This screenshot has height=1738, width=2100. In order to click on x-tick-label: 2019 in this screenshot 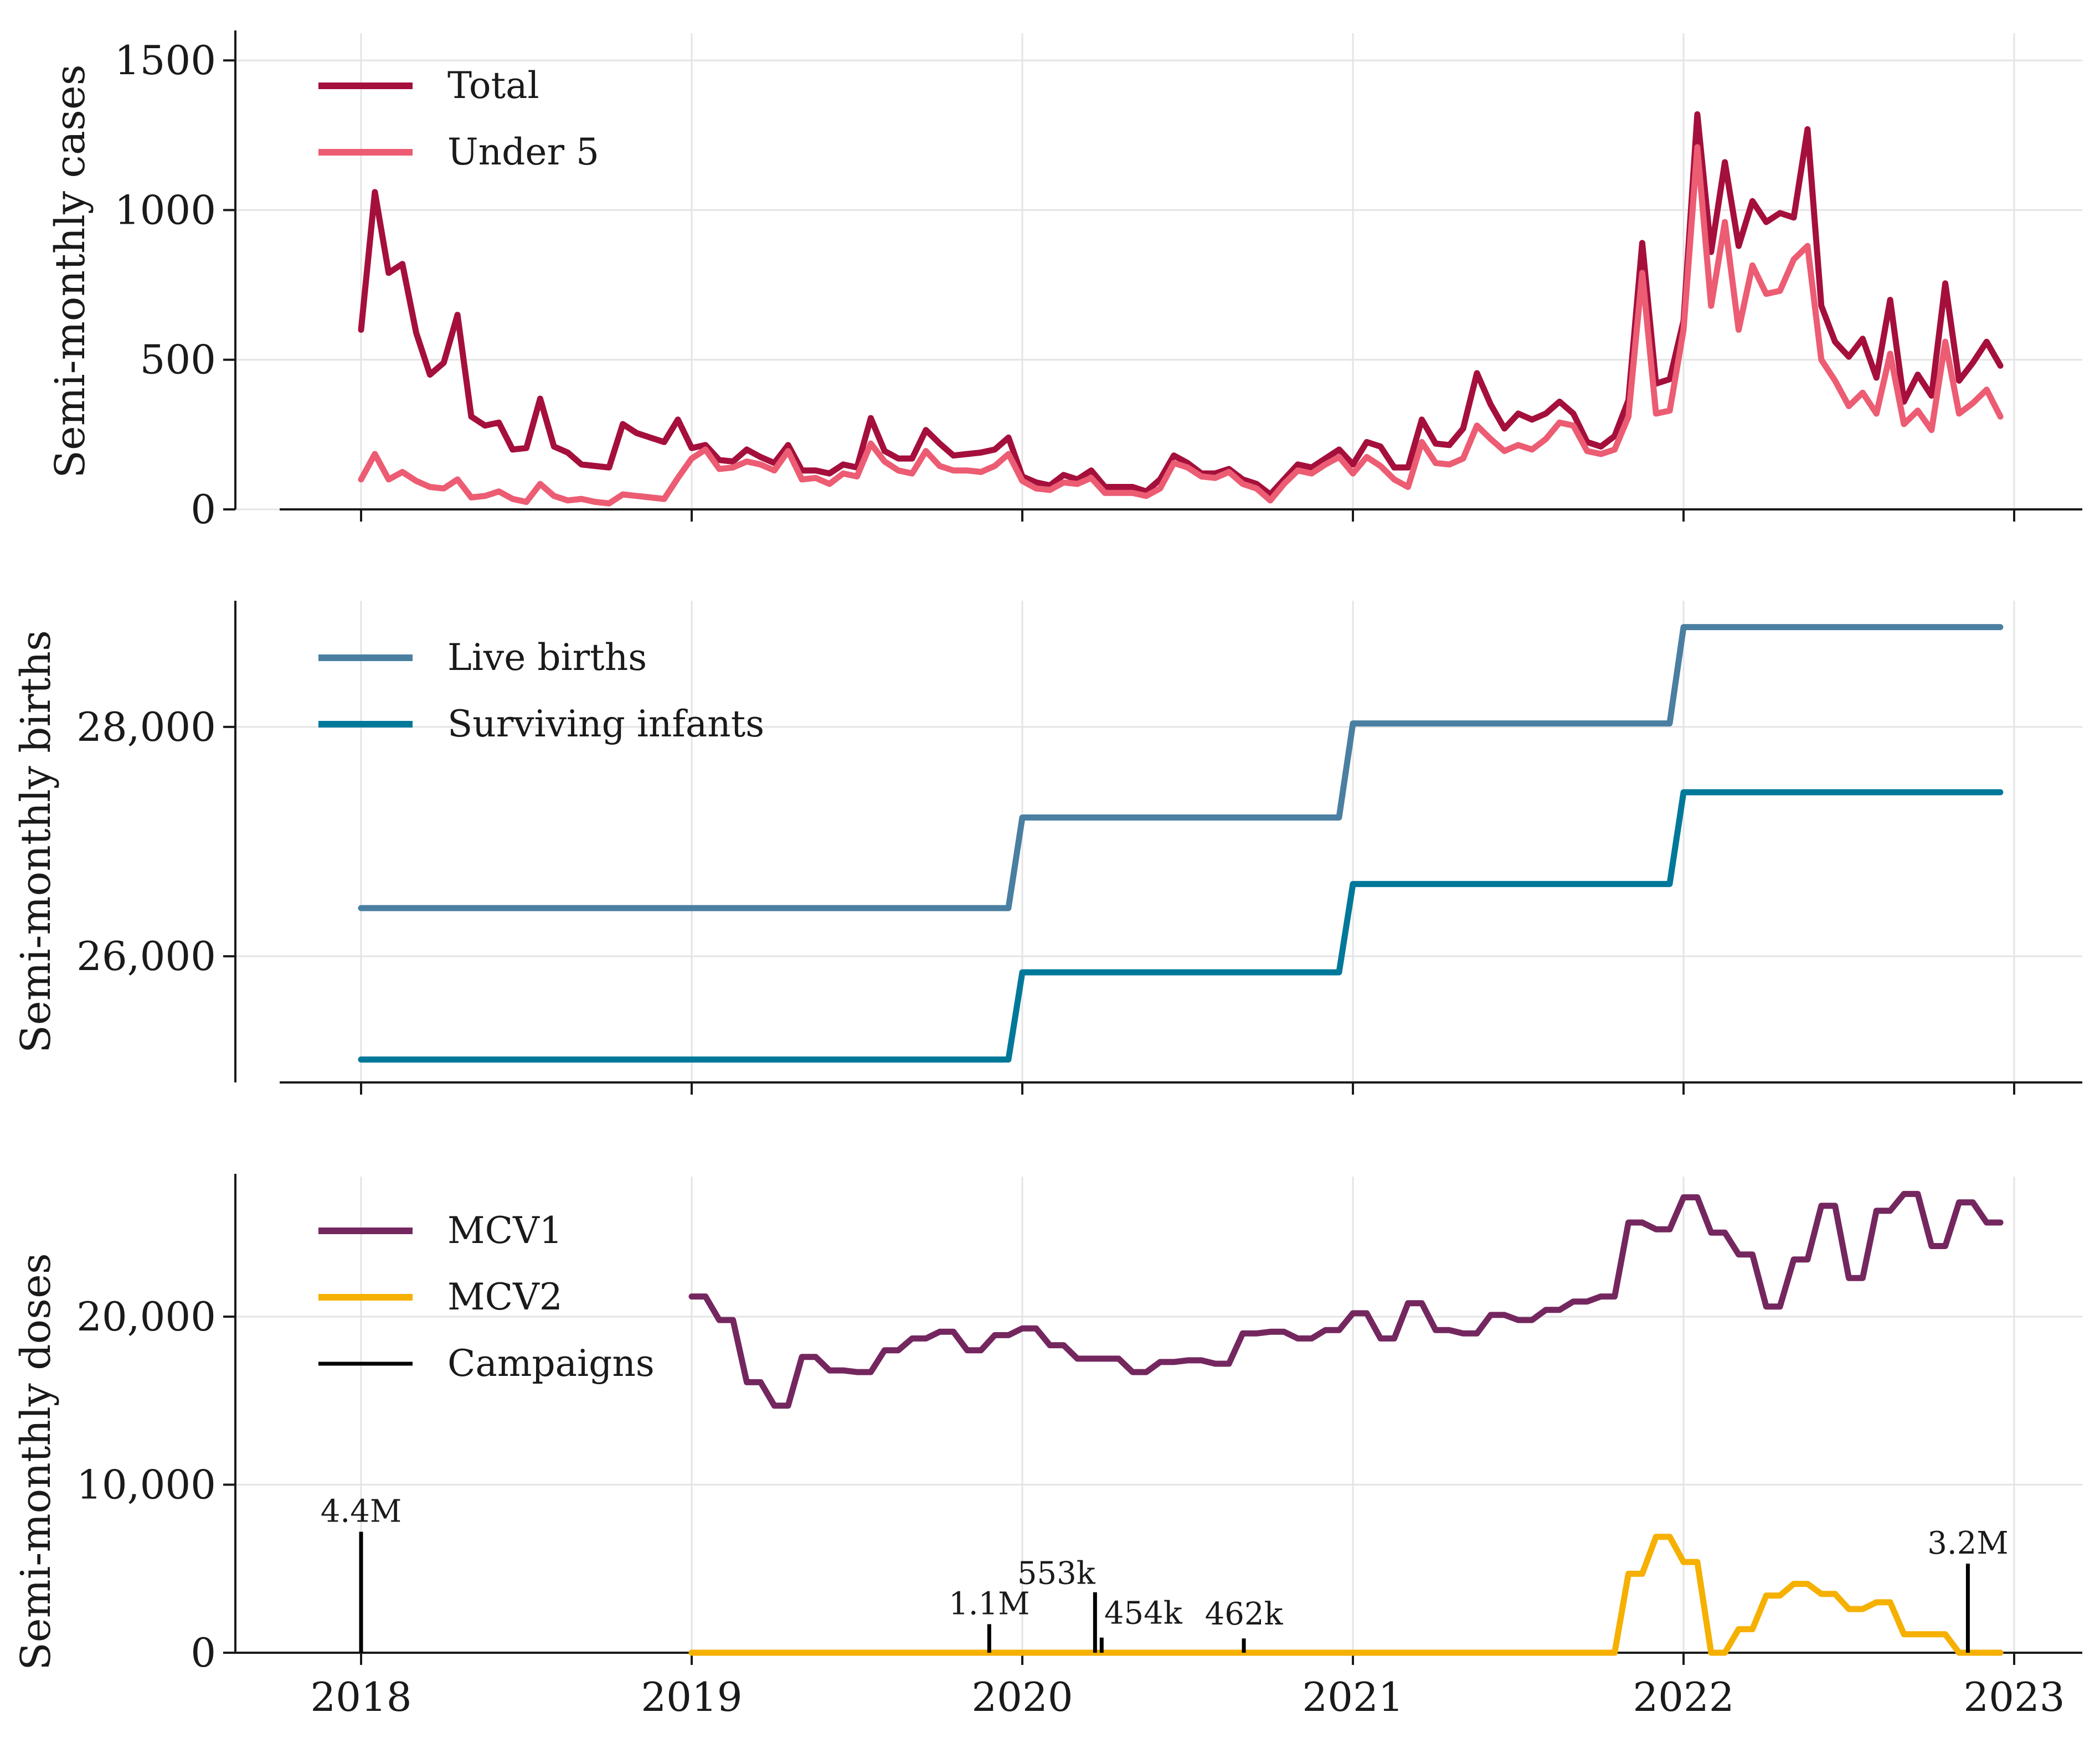, I will do `click(691, 1697)`.